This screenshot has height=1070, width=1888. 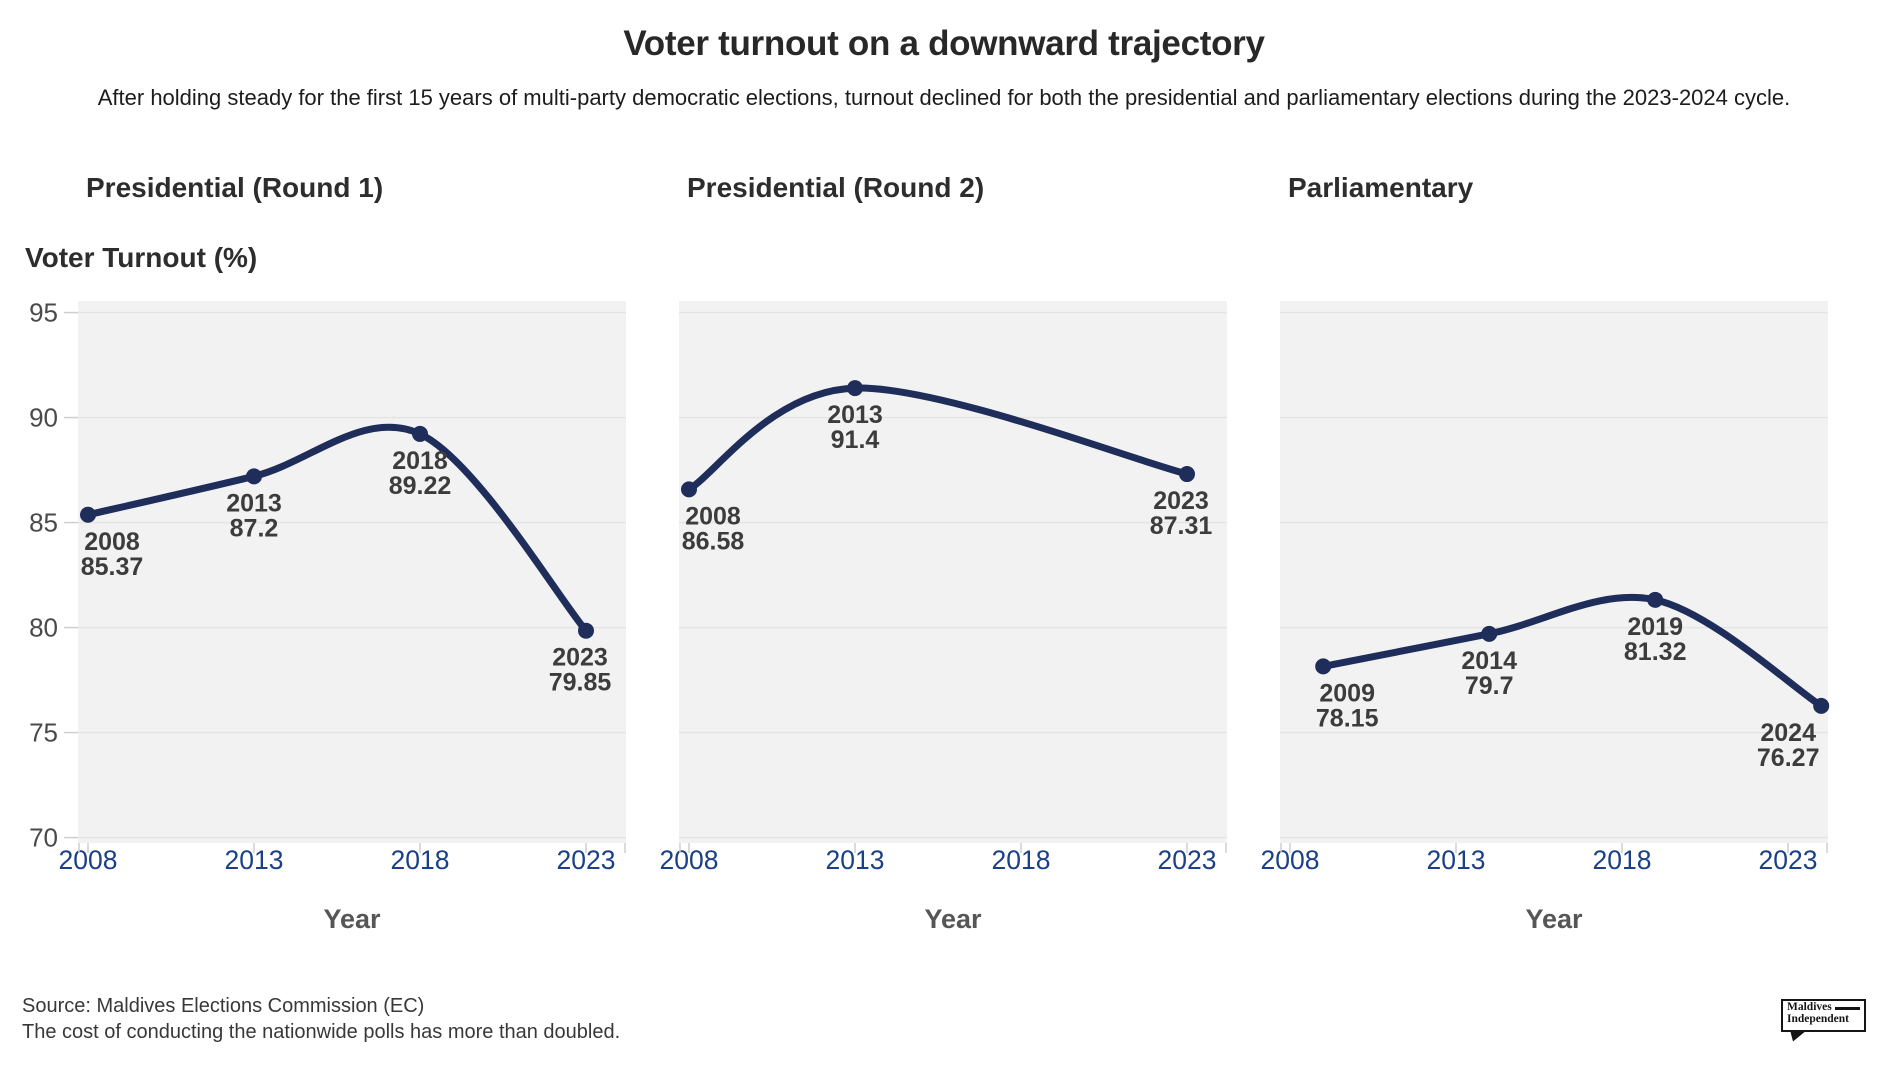 I want to click on logo-word-1: Maldives, so click(x=1809, y=1007).